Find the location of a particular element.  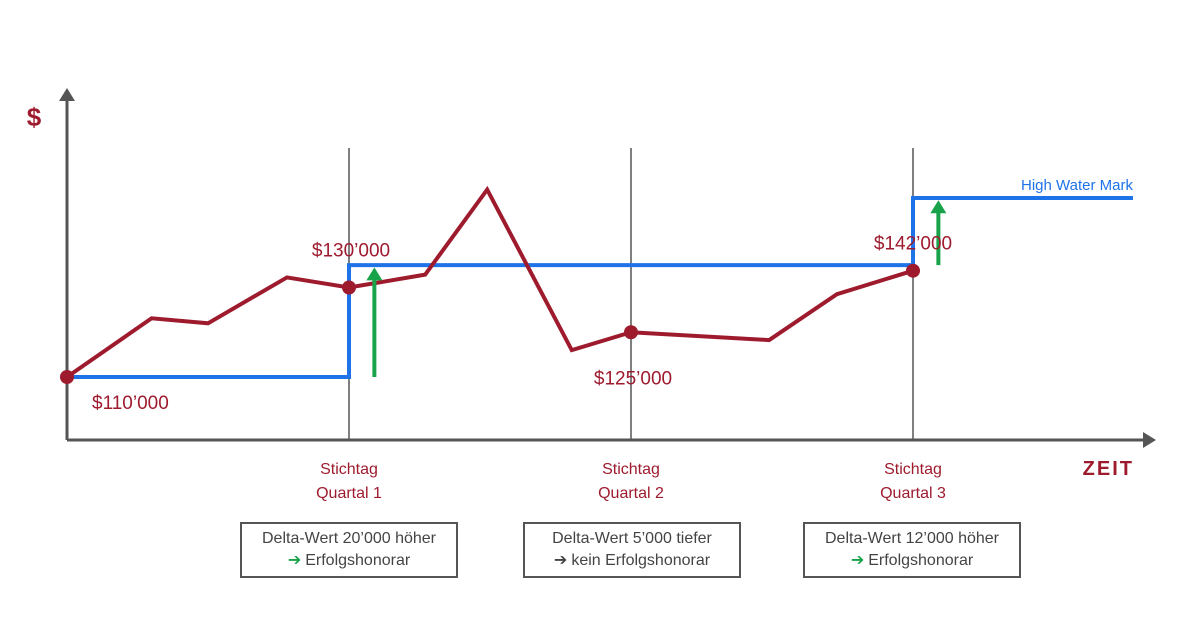

info-box-line1: Delta-Wert 12’000 höher is located at coordinates (912, 538).